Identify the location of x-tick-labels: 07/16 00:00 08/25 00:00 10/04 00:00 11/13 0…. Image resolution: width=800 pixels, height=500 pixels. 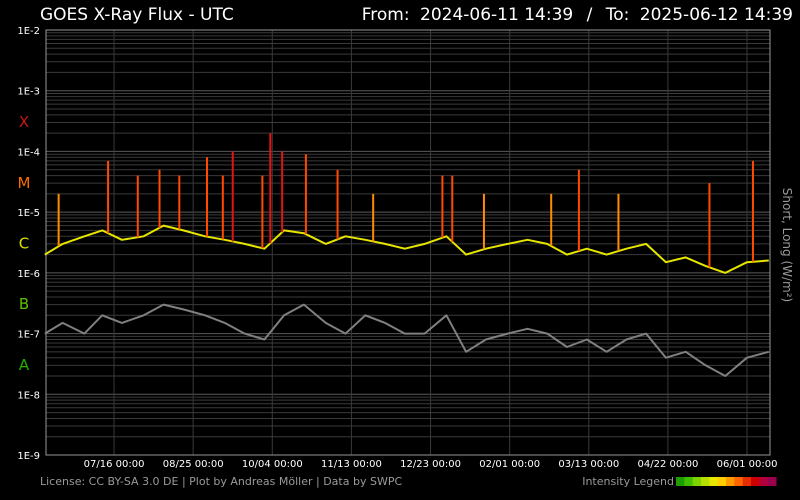
(431, 464).